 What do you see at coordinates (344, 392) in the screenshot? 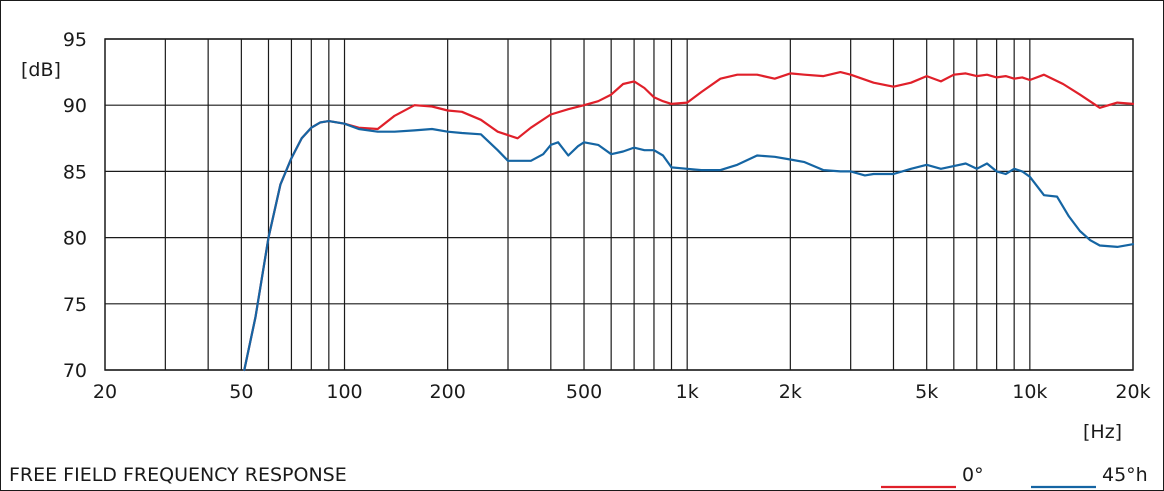
I see `x-tick-label: 100` at bounding box center [344, 392].